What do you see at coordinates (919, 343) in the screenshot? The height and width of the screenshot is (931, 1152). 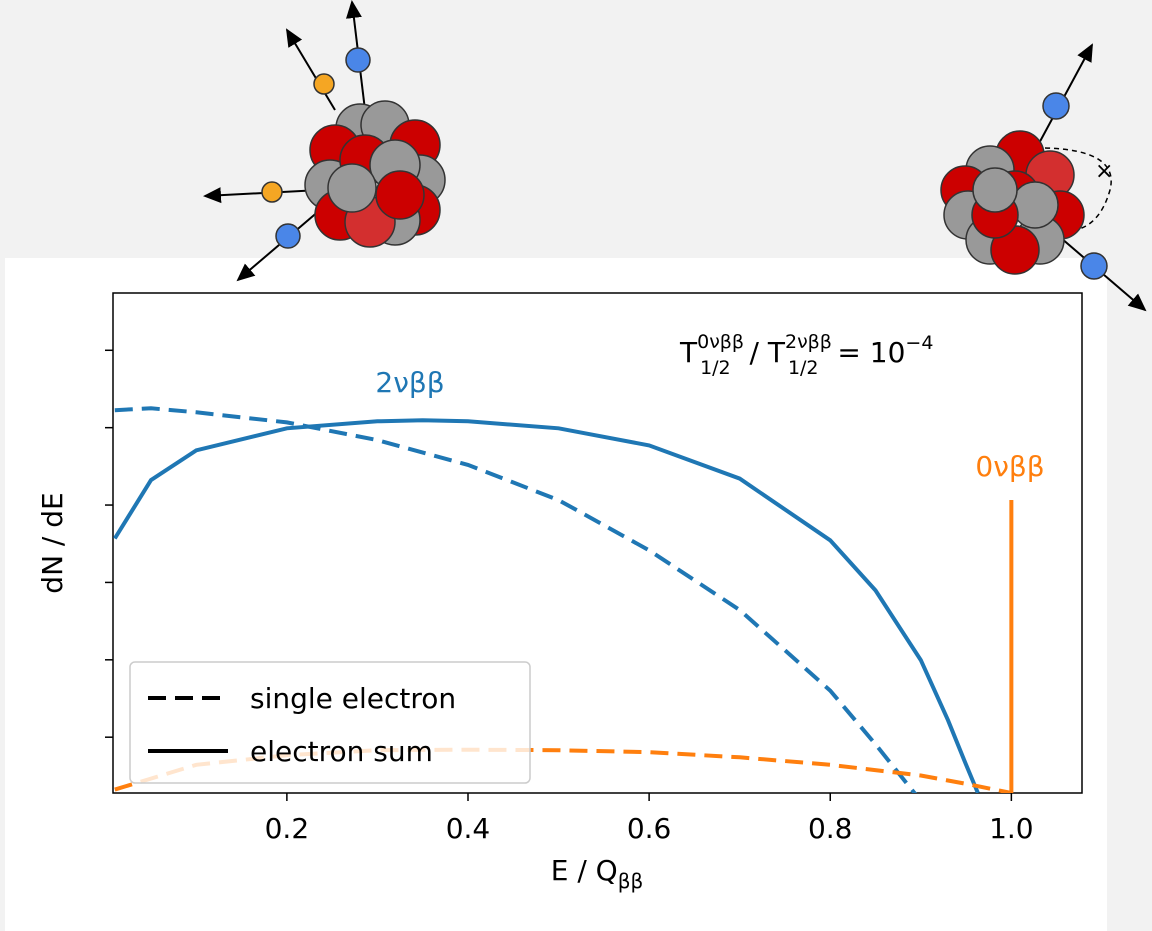 I see `ann-part: −4` at bounding box center [919, 343].